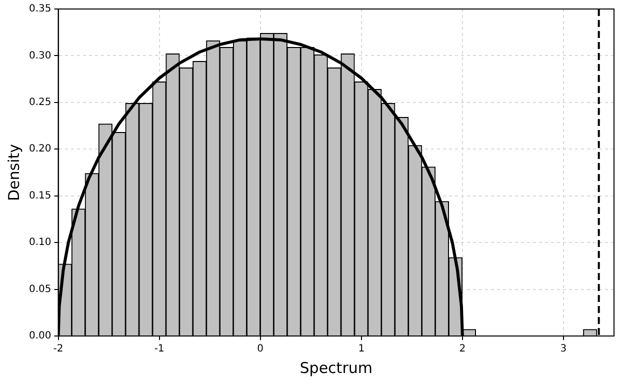  I want to click on x-tick-label: 3, so click(563, 349).